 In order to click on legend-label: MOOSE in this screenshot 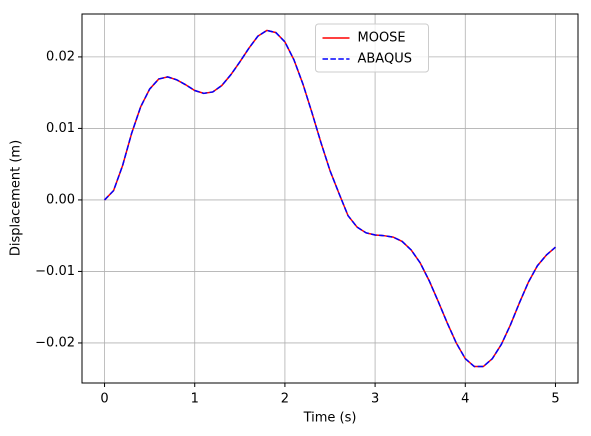, I will do `click(382, 38)`.